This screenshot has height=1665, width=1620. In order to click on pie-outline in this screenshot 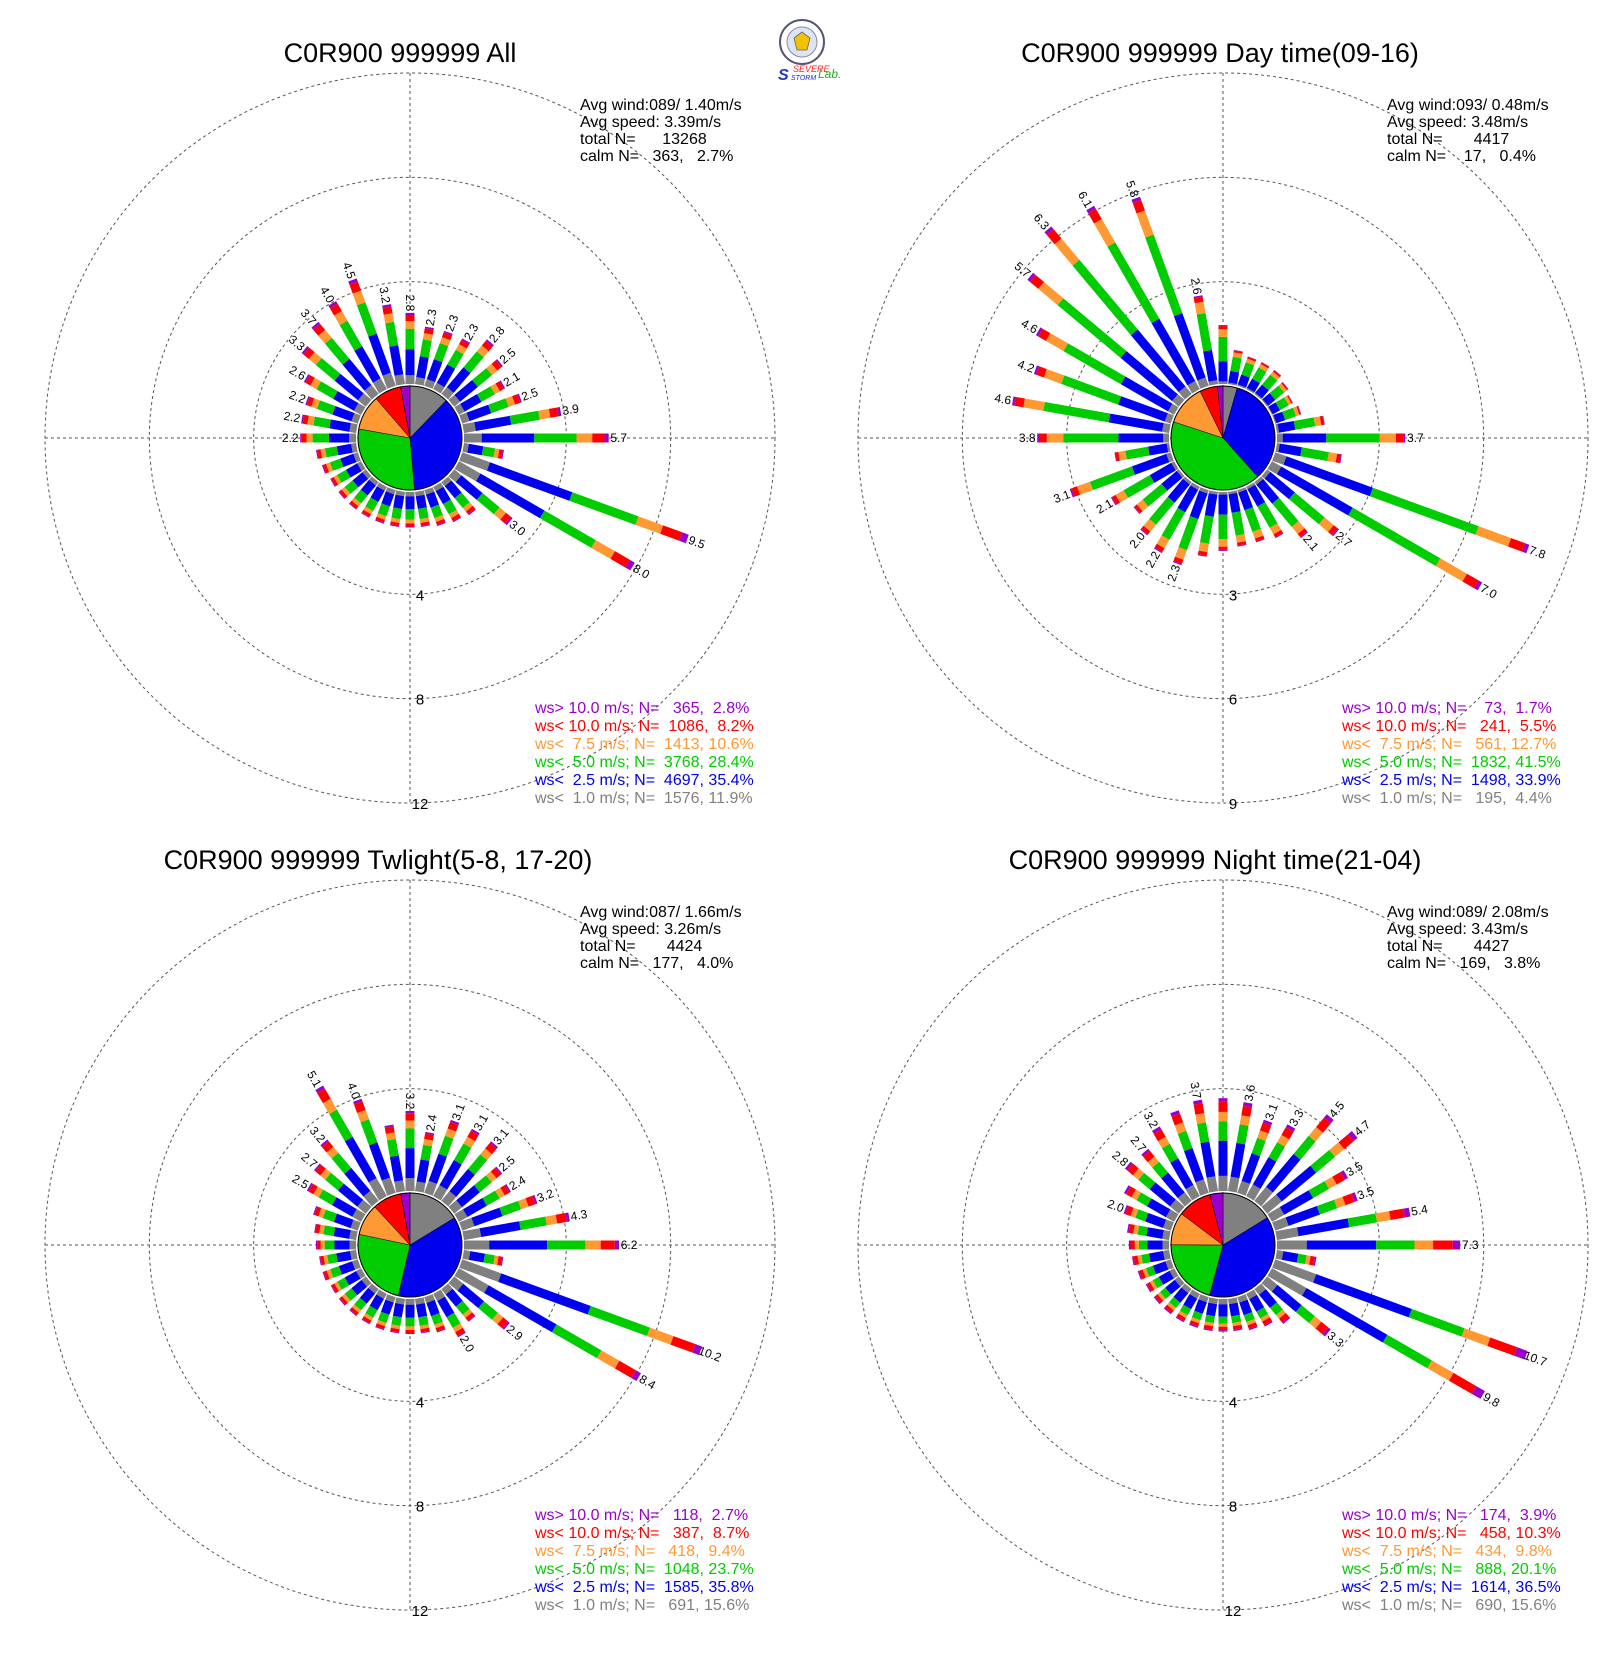, I will do `click(1223, 1245)`.